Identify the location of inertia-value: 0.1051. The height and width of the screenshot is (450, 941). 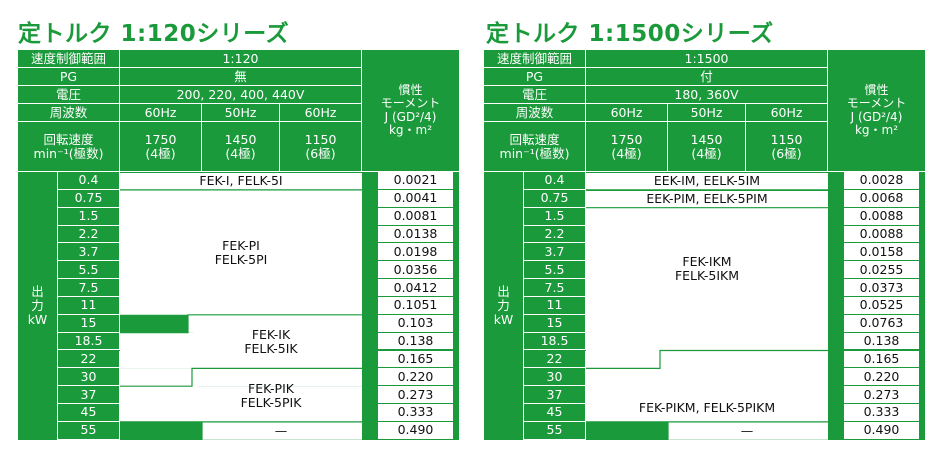
(415, 305).